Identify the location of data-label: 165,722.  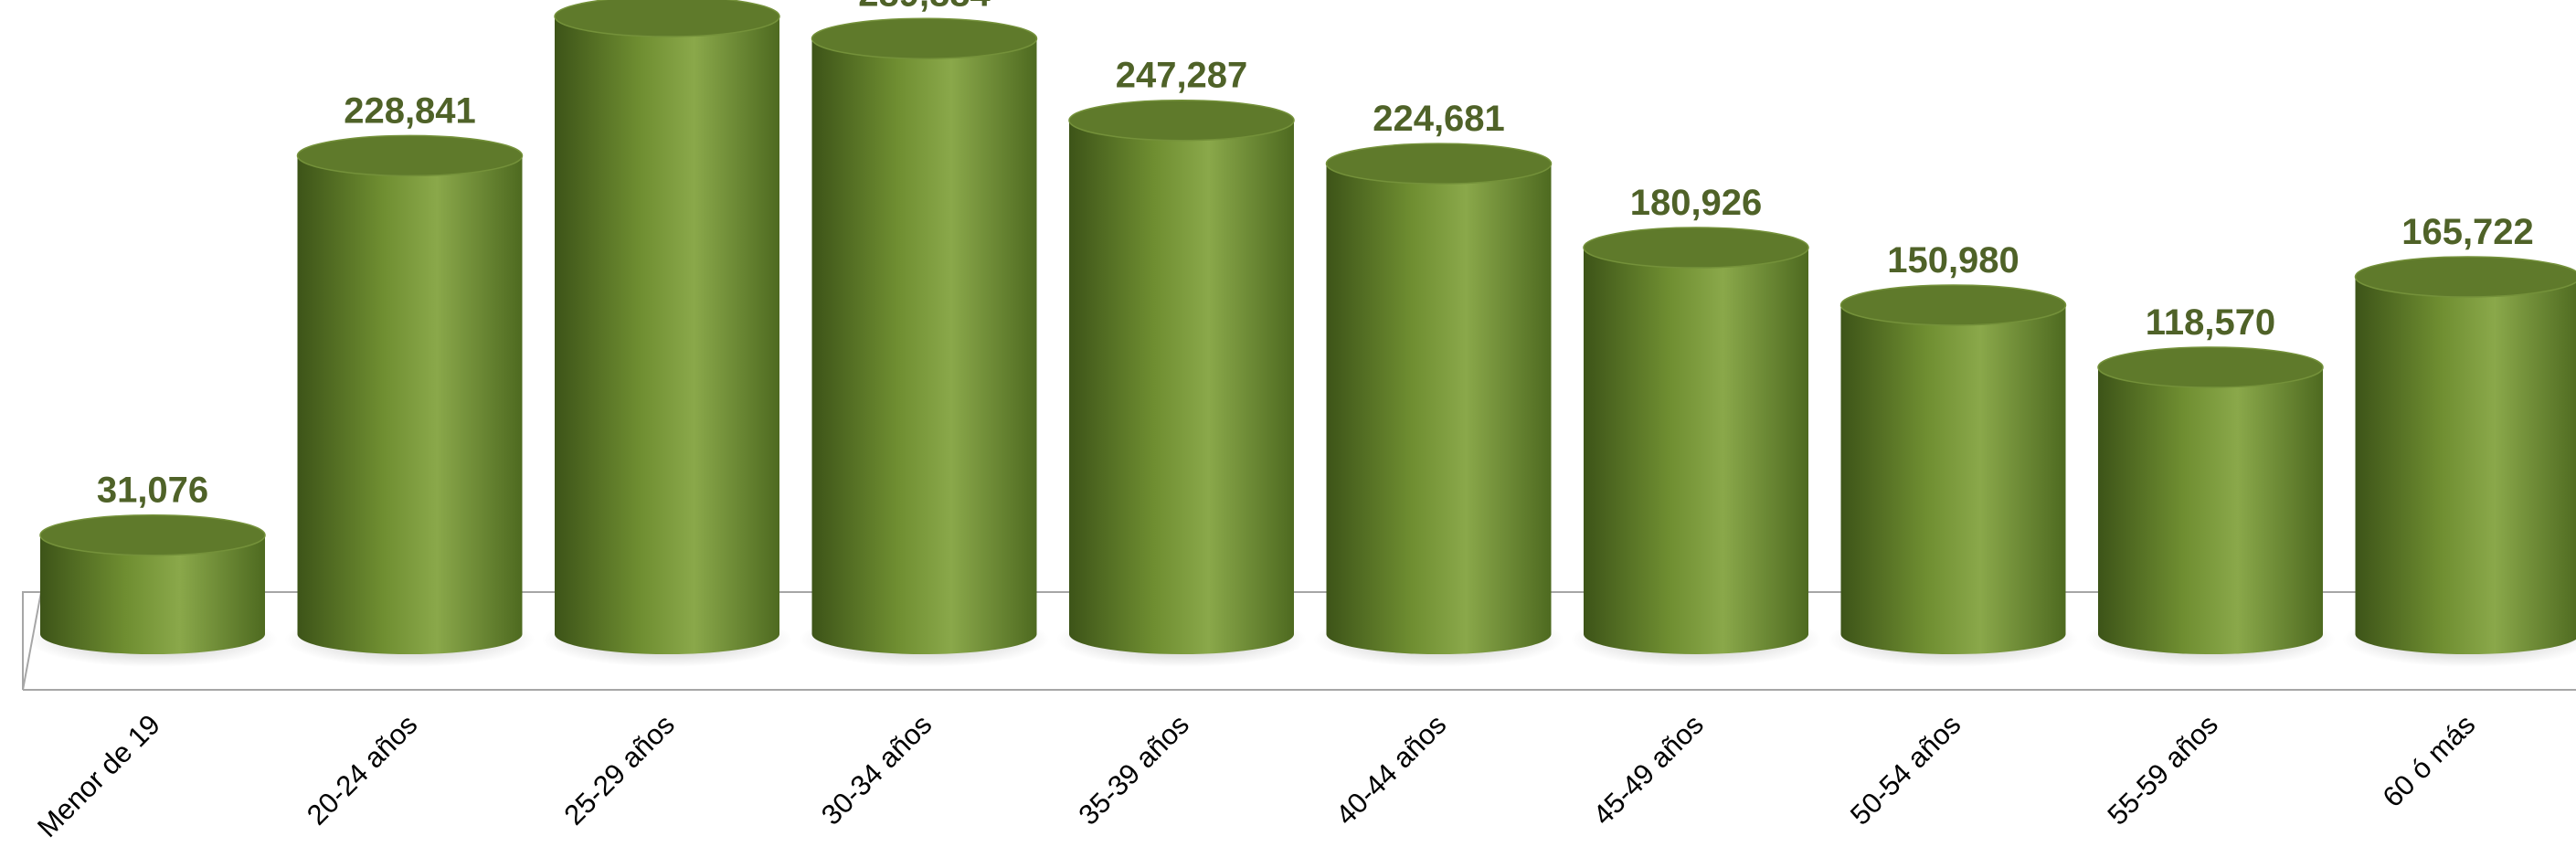
(2467, 232).